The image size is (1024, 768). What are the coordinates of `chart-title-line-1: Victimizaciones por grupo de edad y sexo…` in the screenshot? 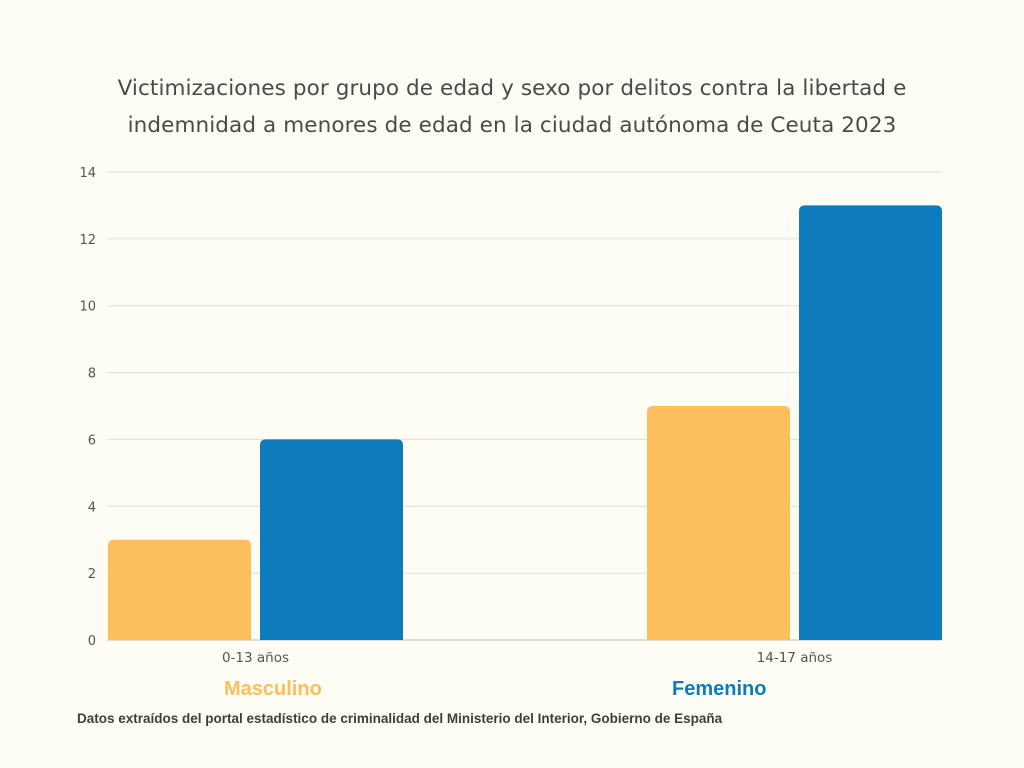 It's located at (512, 88).